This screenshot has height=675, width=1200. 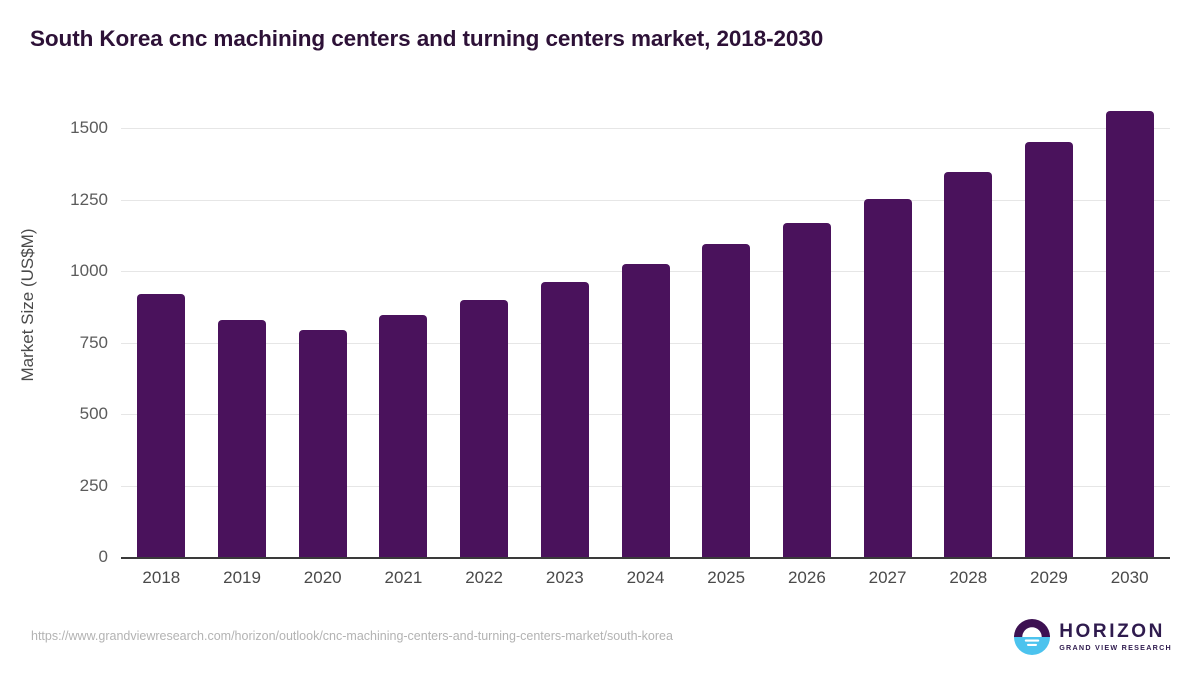 I want to click on y-axis-tick-label: 1250, so click(x=89, y=199).